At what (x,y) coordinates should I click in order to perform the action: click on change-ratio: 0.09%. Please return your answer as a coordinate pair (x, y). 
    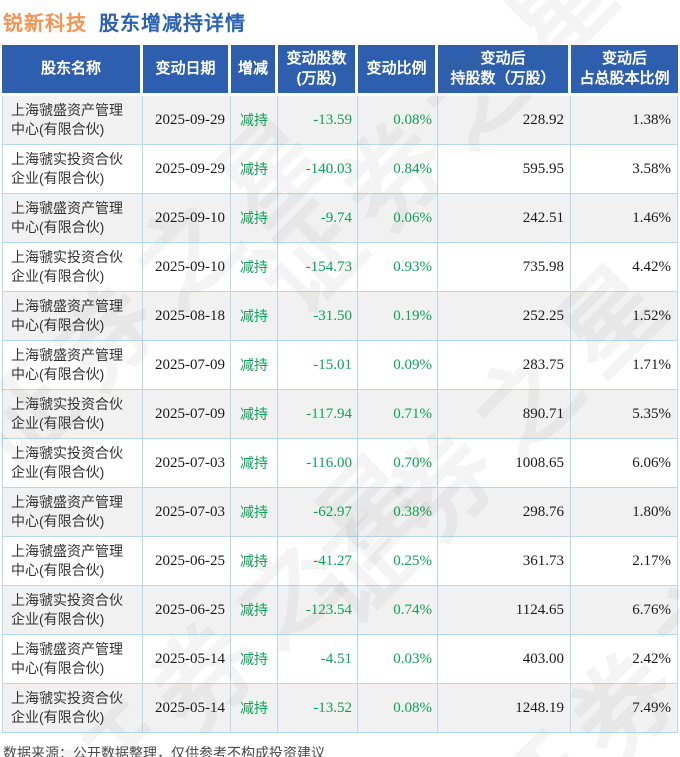
    Looking at the image, I should click on (398, 365).